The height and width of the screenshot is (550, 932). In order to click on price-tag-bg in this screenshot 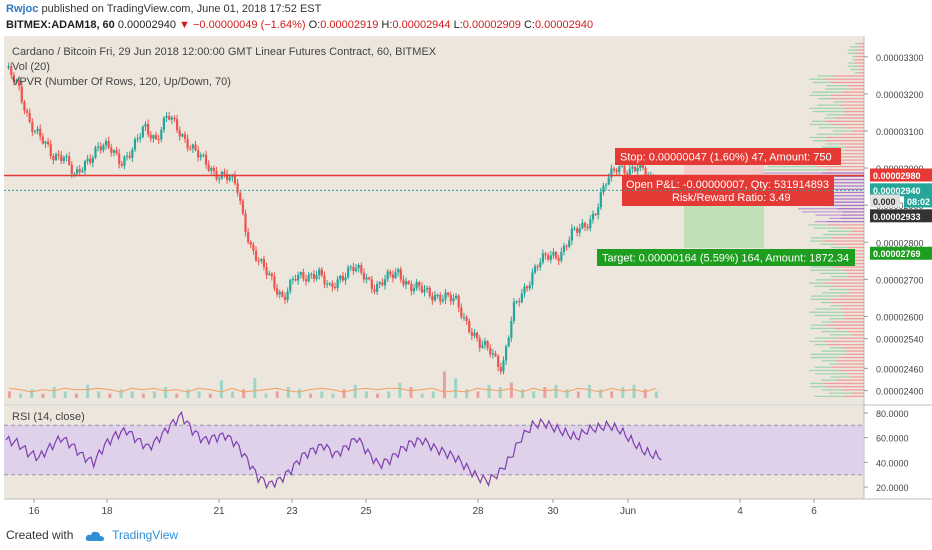, I will do `click(901, 216)`.